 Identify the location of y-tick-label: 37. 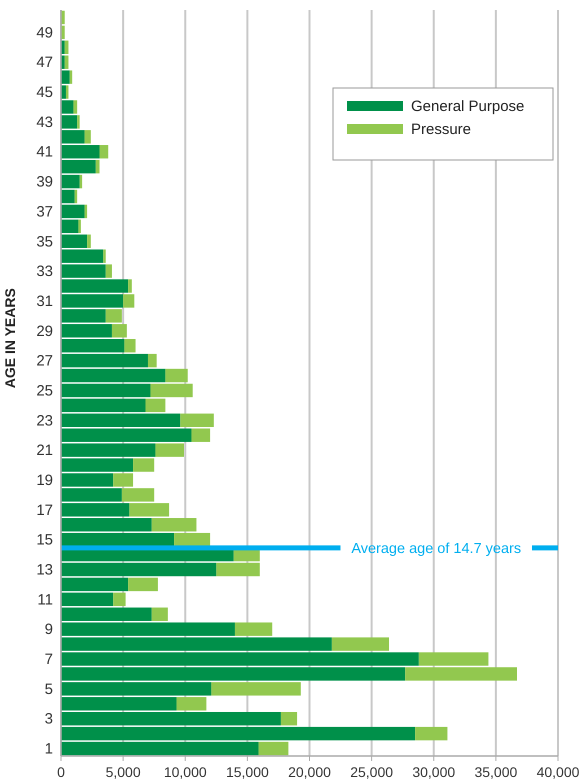
(44, 211).